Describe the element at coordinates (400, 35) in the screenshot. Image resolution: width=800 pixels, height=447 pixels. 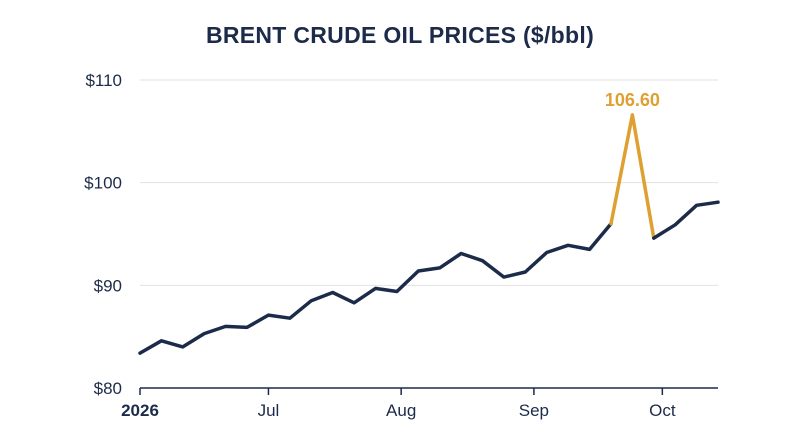
I see `chart-title: BRENT CRUDE OIL PRICES ($/bbl)` at that location.